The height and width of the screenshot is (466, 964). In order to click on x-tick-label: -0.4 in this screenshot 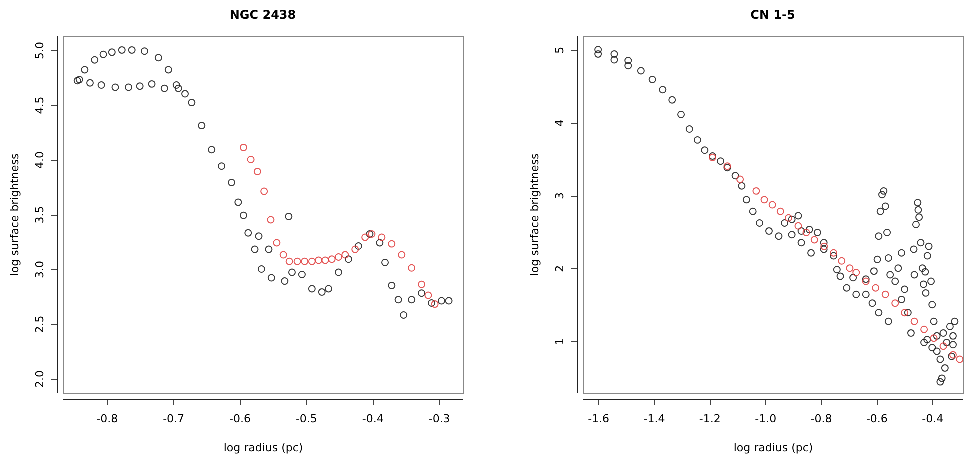, I will do `click(373, 419)`.